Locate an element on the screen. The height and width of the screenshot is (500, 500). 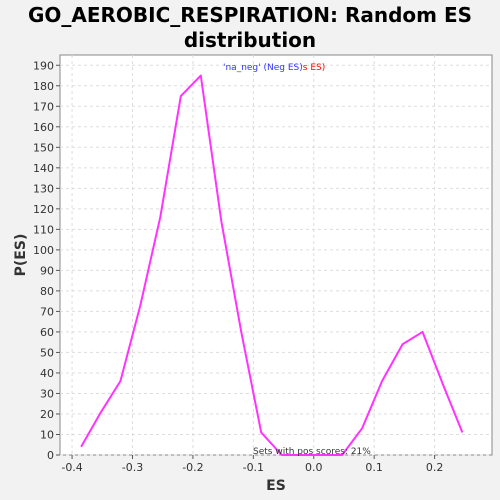
pos-scores-annotation: Sets with pos scores: 21% is located at coordinates (312, 452).